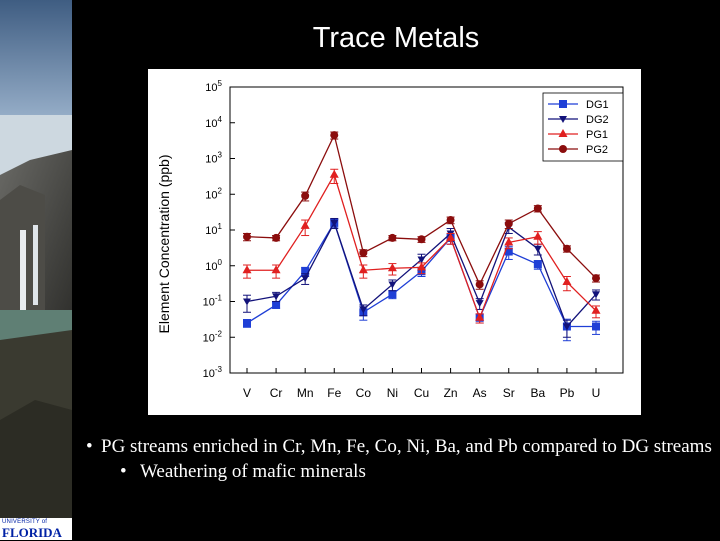  What do you see at coordinates (276, 393) in the screenshot?
I see `x-tick-label: Cr` at bounding box center [276, 393].